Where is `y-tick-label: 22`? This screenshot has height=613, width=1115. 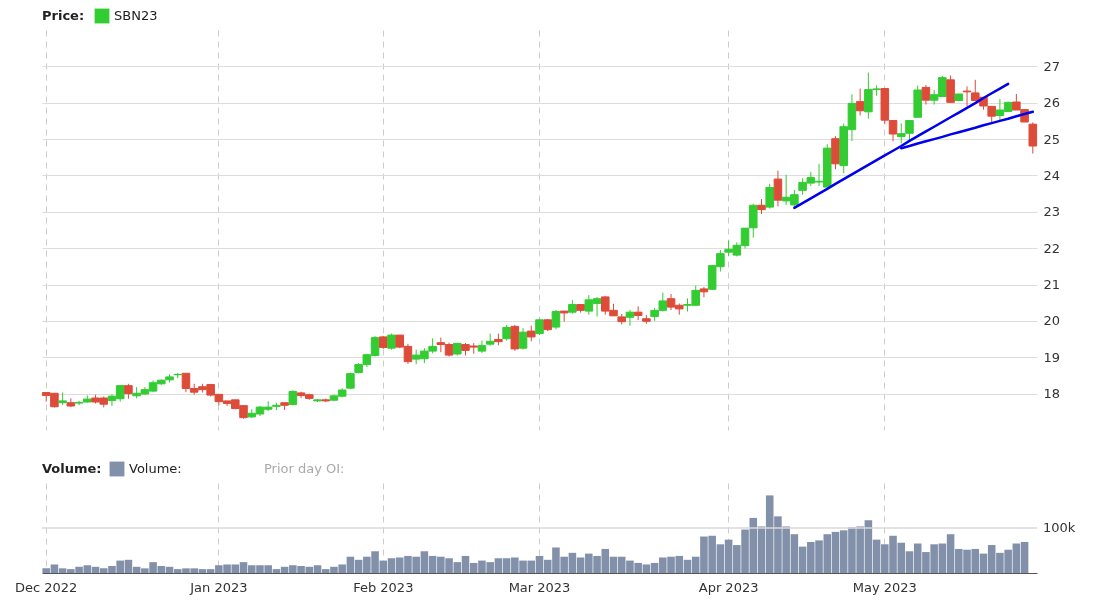 y-tick-label: 22 is located at coordinates (1052, 248).